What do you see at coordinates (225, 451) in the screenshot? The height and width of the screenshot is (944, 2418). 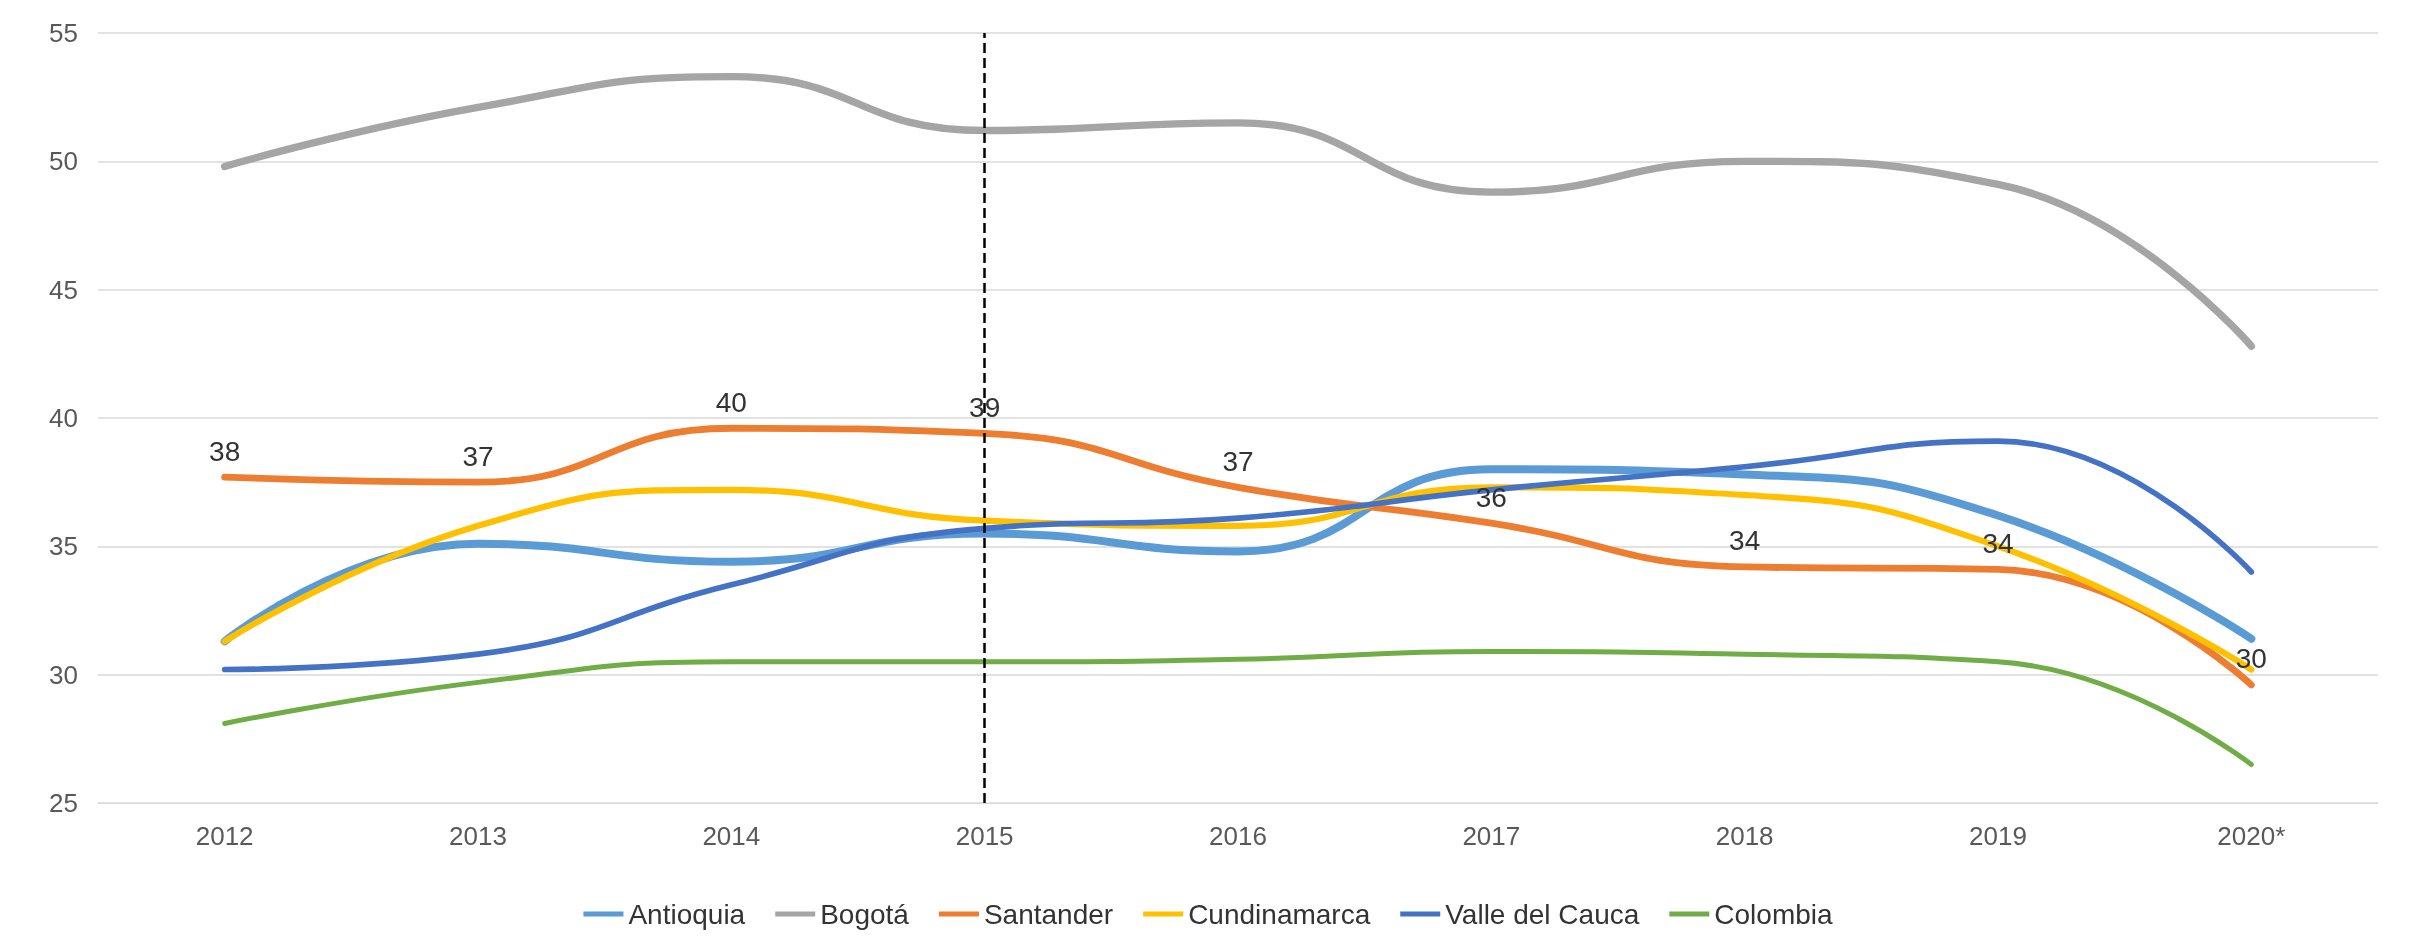 I see `data-label: 38` at bounding box center [225, 451].